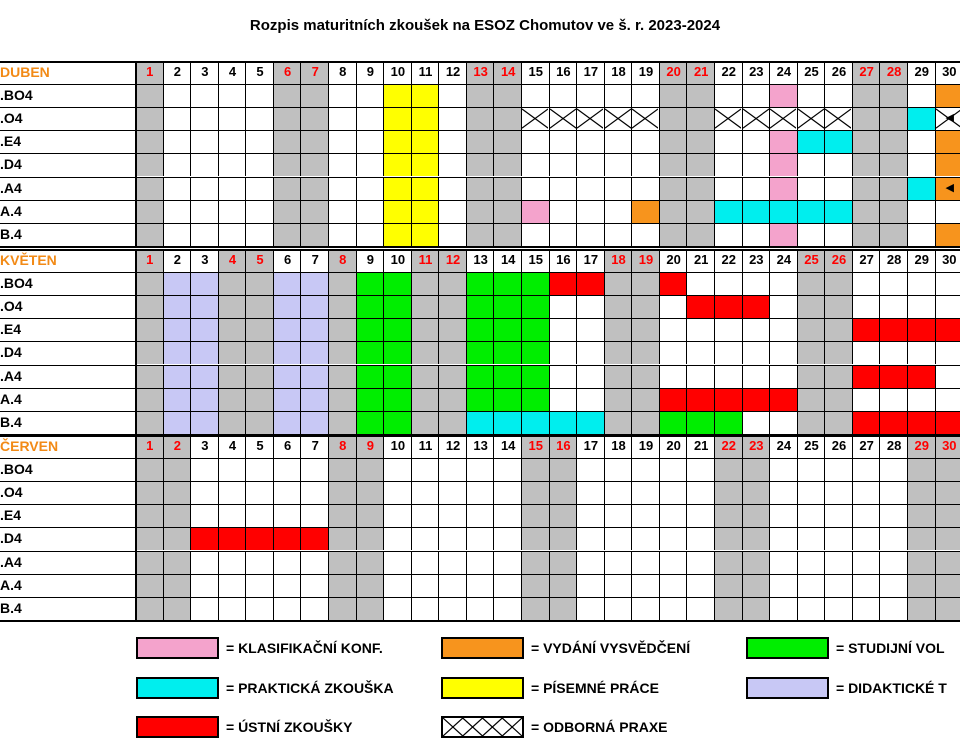 This screenshot has height=750, width=960. I want to click on day-number: 12, so click(453, 71).